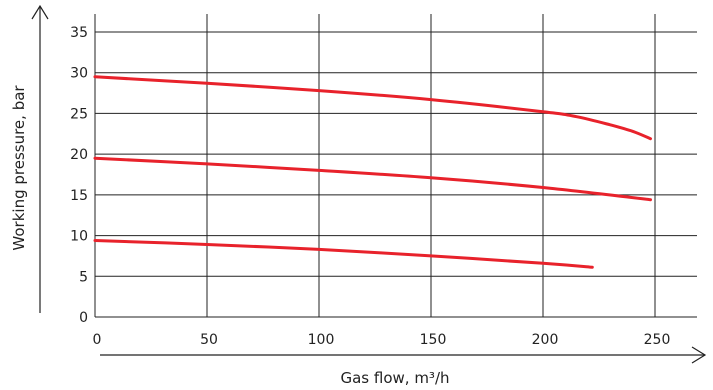  Describe the element at coordinates (79, 155) in the screenshot. I see `y-tick-label: 20` at that location.